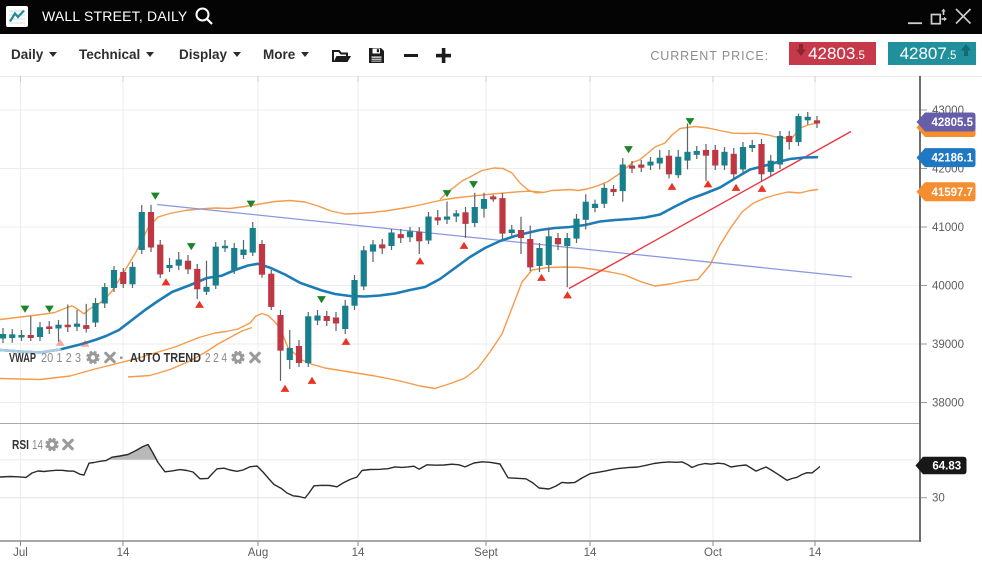 This screenshot has height=564, width=982. What do you see at coordinates (20, 553) in the screenshot?
I see `svg-text: Jul` at bounding box center [20, 553].